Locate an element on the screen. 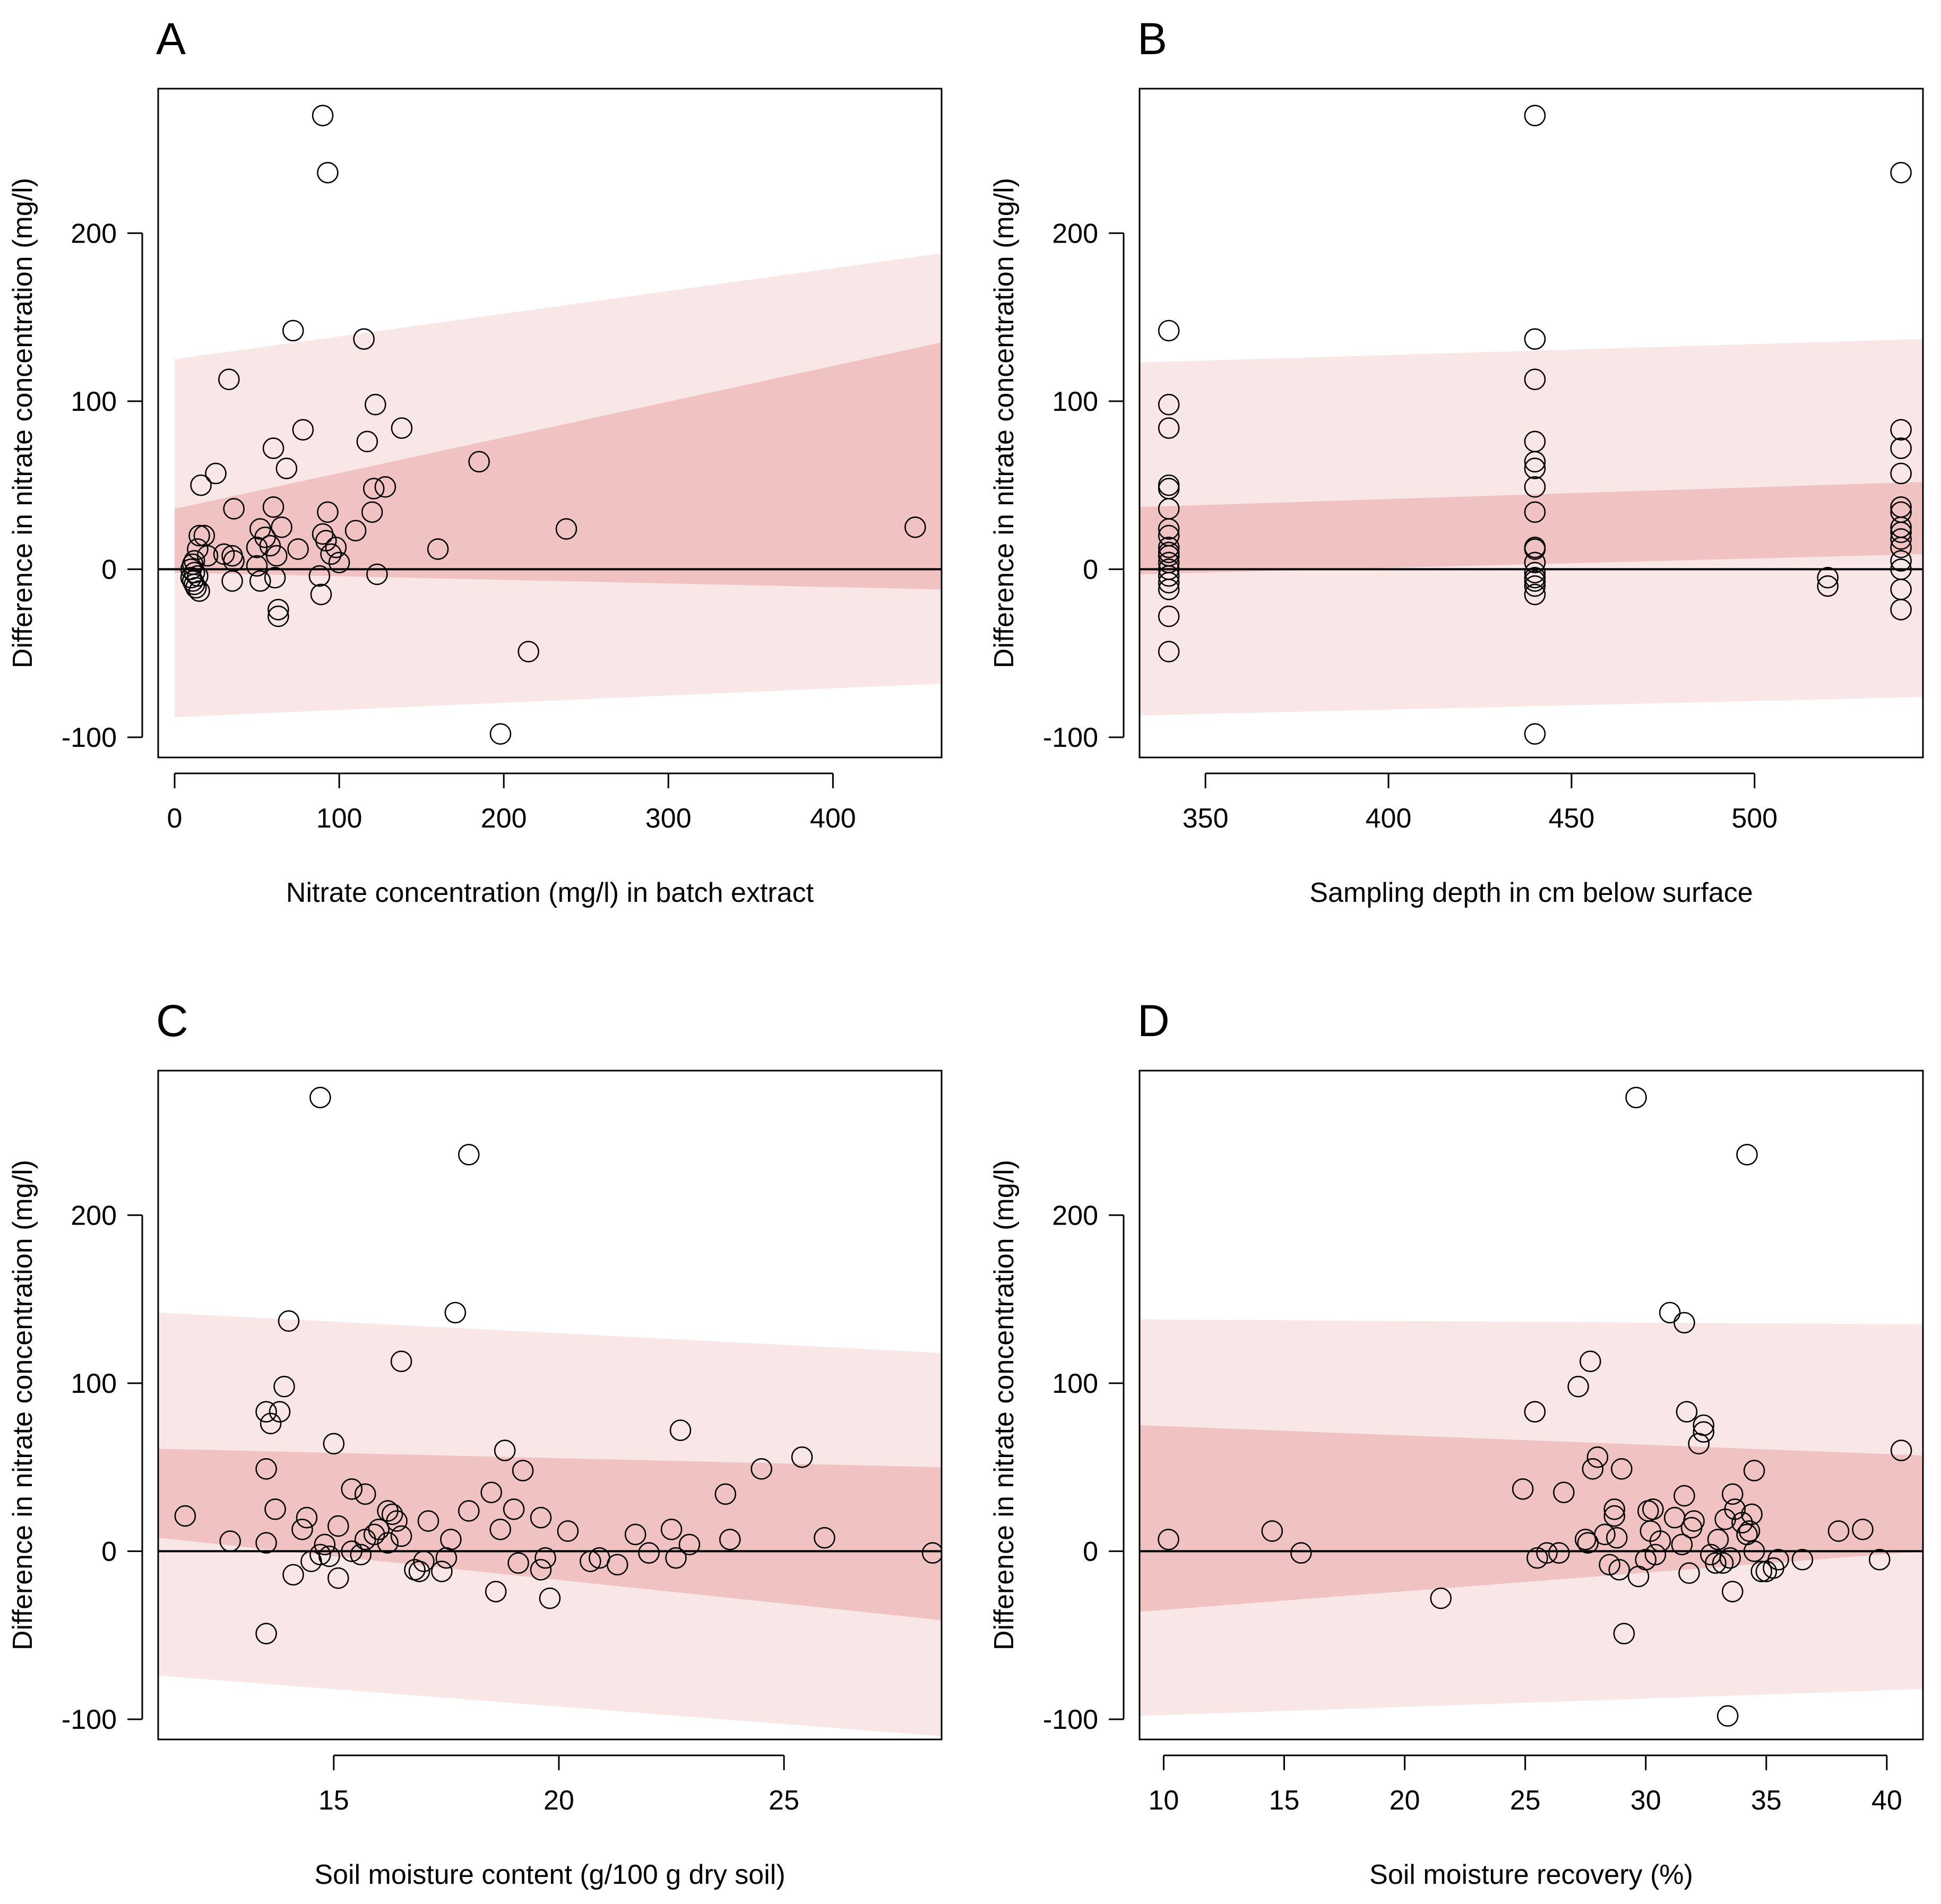 The height and width of the screenshot is (1904, 1941). x-tick-label: 300 is located at coordinates (668, 819).